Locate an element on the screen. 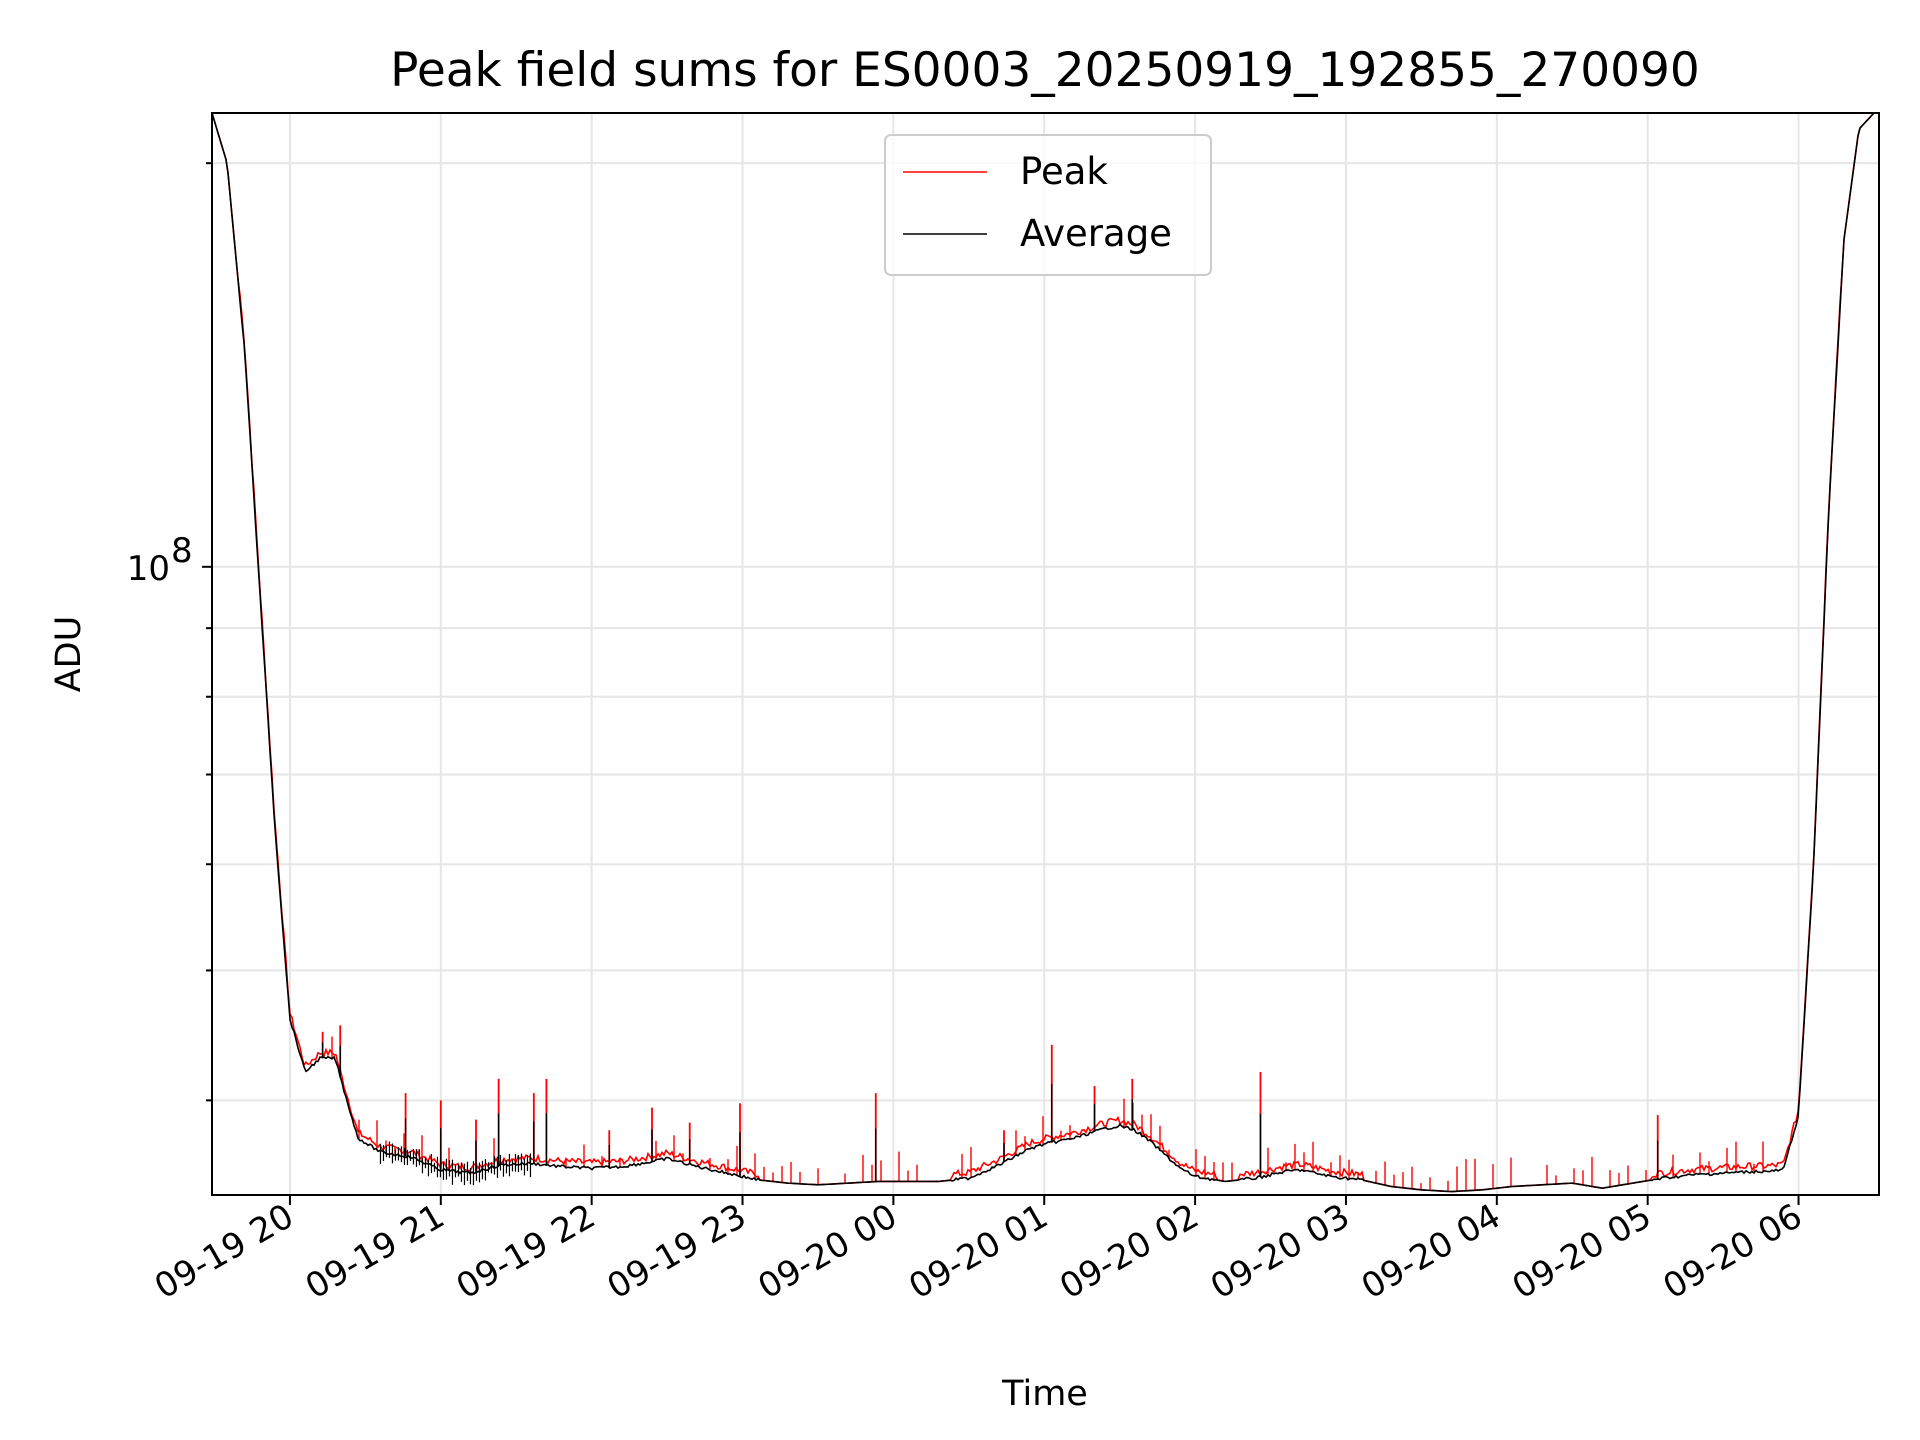  legend-box is located at coordinates (1048, 205).